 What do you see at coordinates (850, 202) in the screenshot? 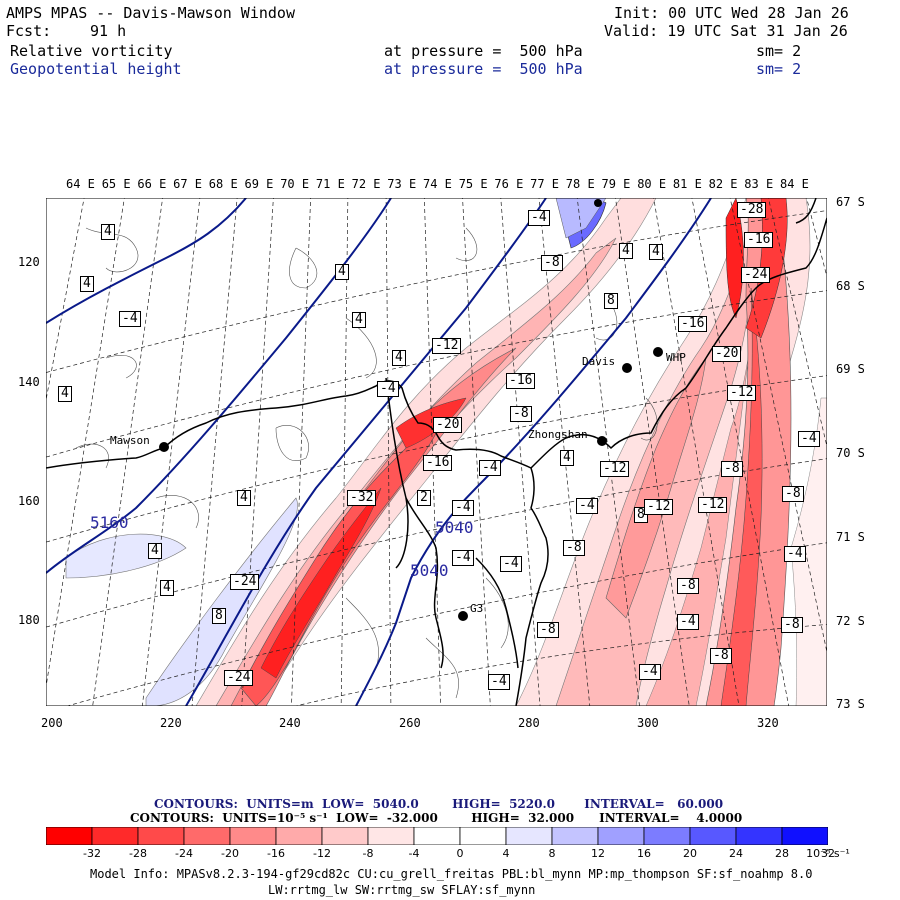
I see `latitude-label: 67 S` at bounding box center [850, 202].